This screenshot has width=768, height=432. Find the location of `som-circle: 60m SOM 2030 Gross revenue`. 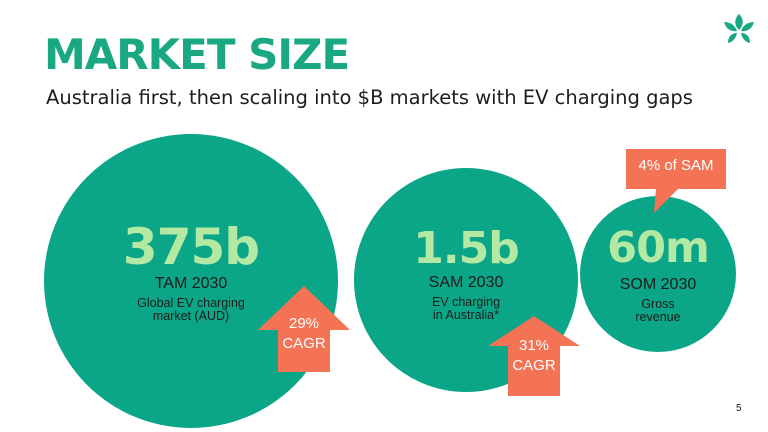

som-circle: 60m SOM 2030 Gross revenue is located at coordinates (658, 274).